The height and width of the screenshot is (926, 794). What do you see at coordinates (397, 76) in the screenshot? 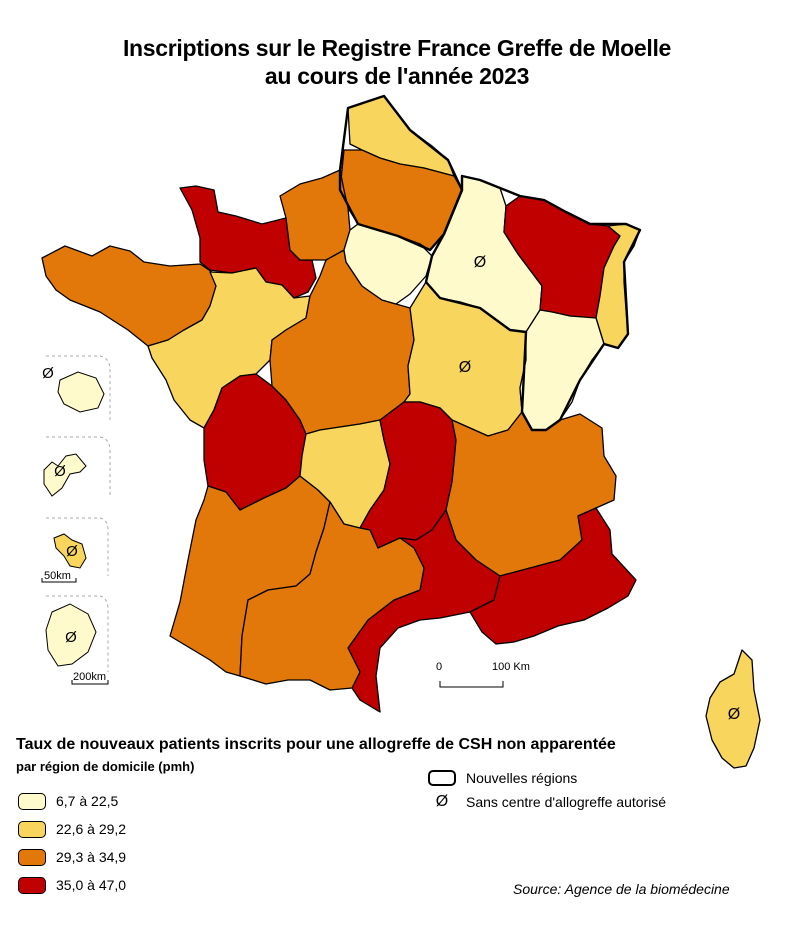
I see `title-line-2: au cours de l'année 2023` at bounding box center [397, 76].